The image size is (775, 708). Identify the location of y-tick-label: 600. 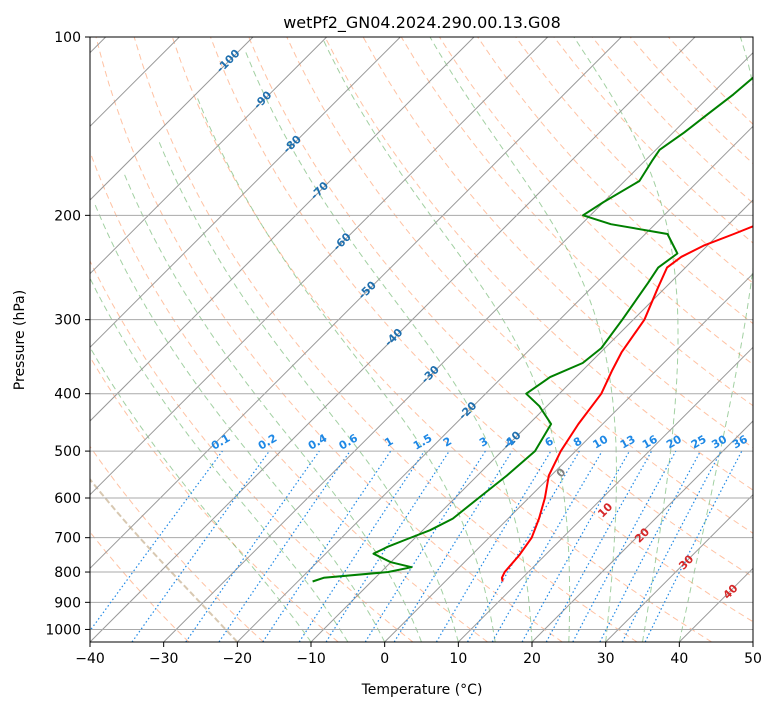
(67, 499).